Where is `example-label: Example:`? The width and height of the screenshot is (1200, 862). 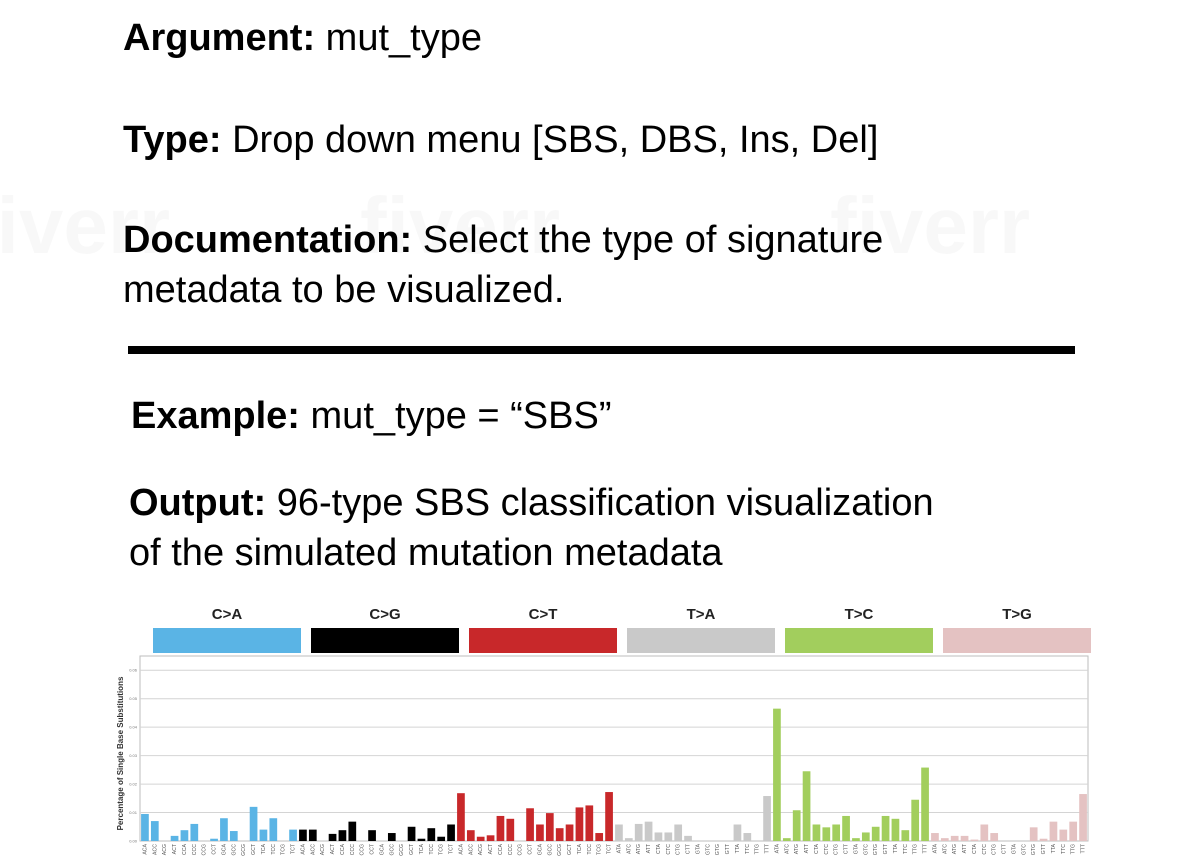 example-label: Example: is located at coordinates (215, 416).